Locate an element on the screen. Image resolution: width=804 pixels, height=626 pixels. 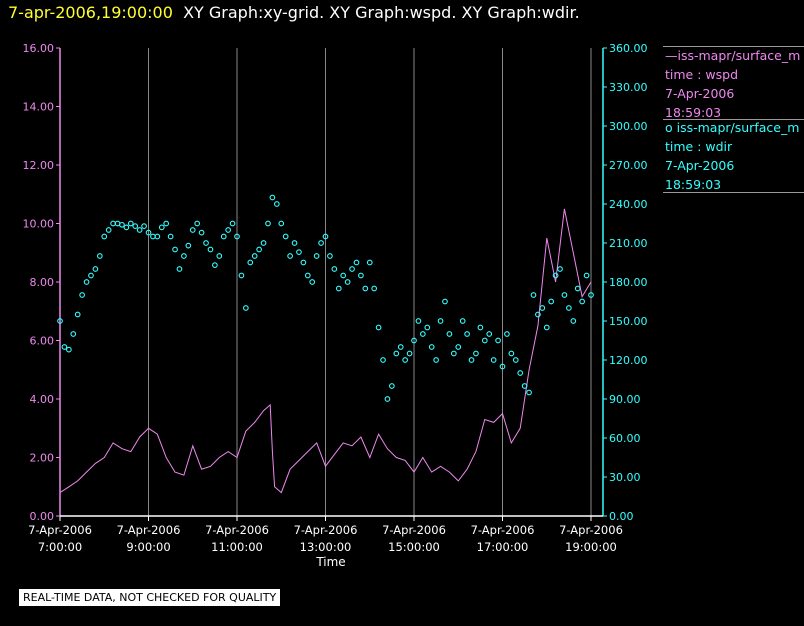
legend-wspd-date: 7-Apr-2006 is located at coordinates (700, 93).